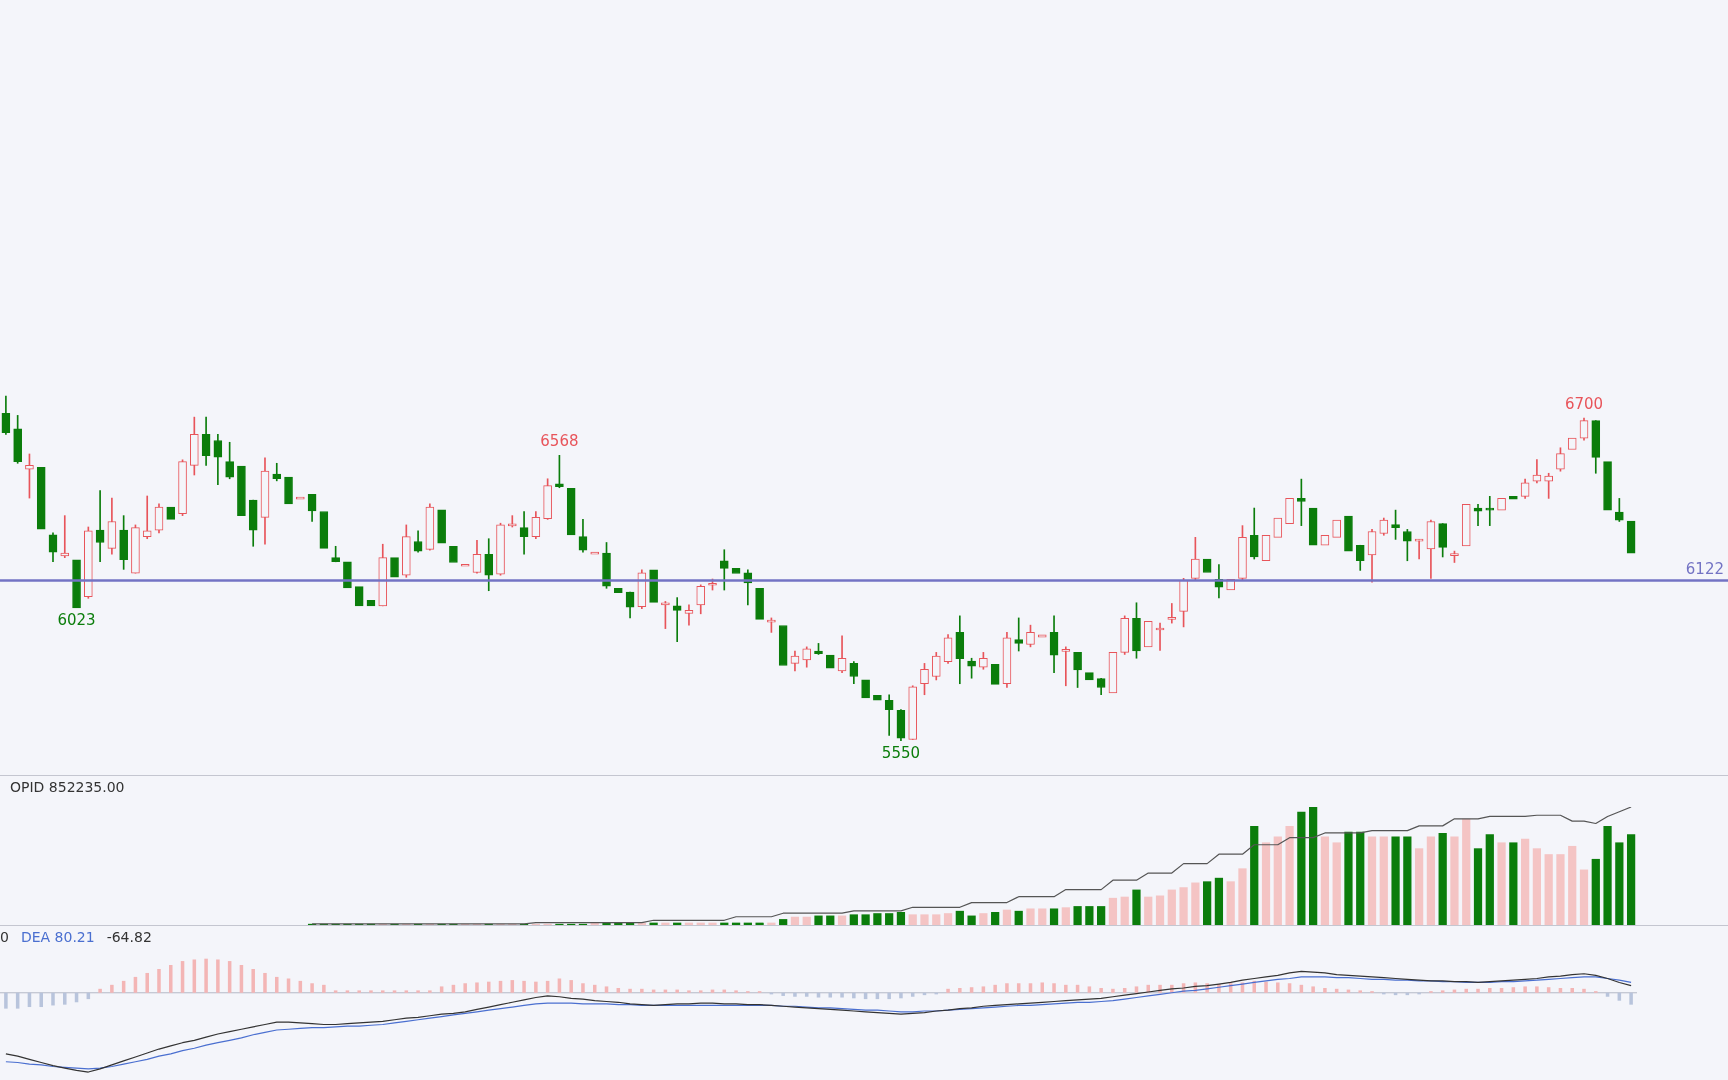  What do you see at coordinates (67, 787) in the screenshot?
I see `chart-title: OPID 852235.00` at bounding box center [67, 787].